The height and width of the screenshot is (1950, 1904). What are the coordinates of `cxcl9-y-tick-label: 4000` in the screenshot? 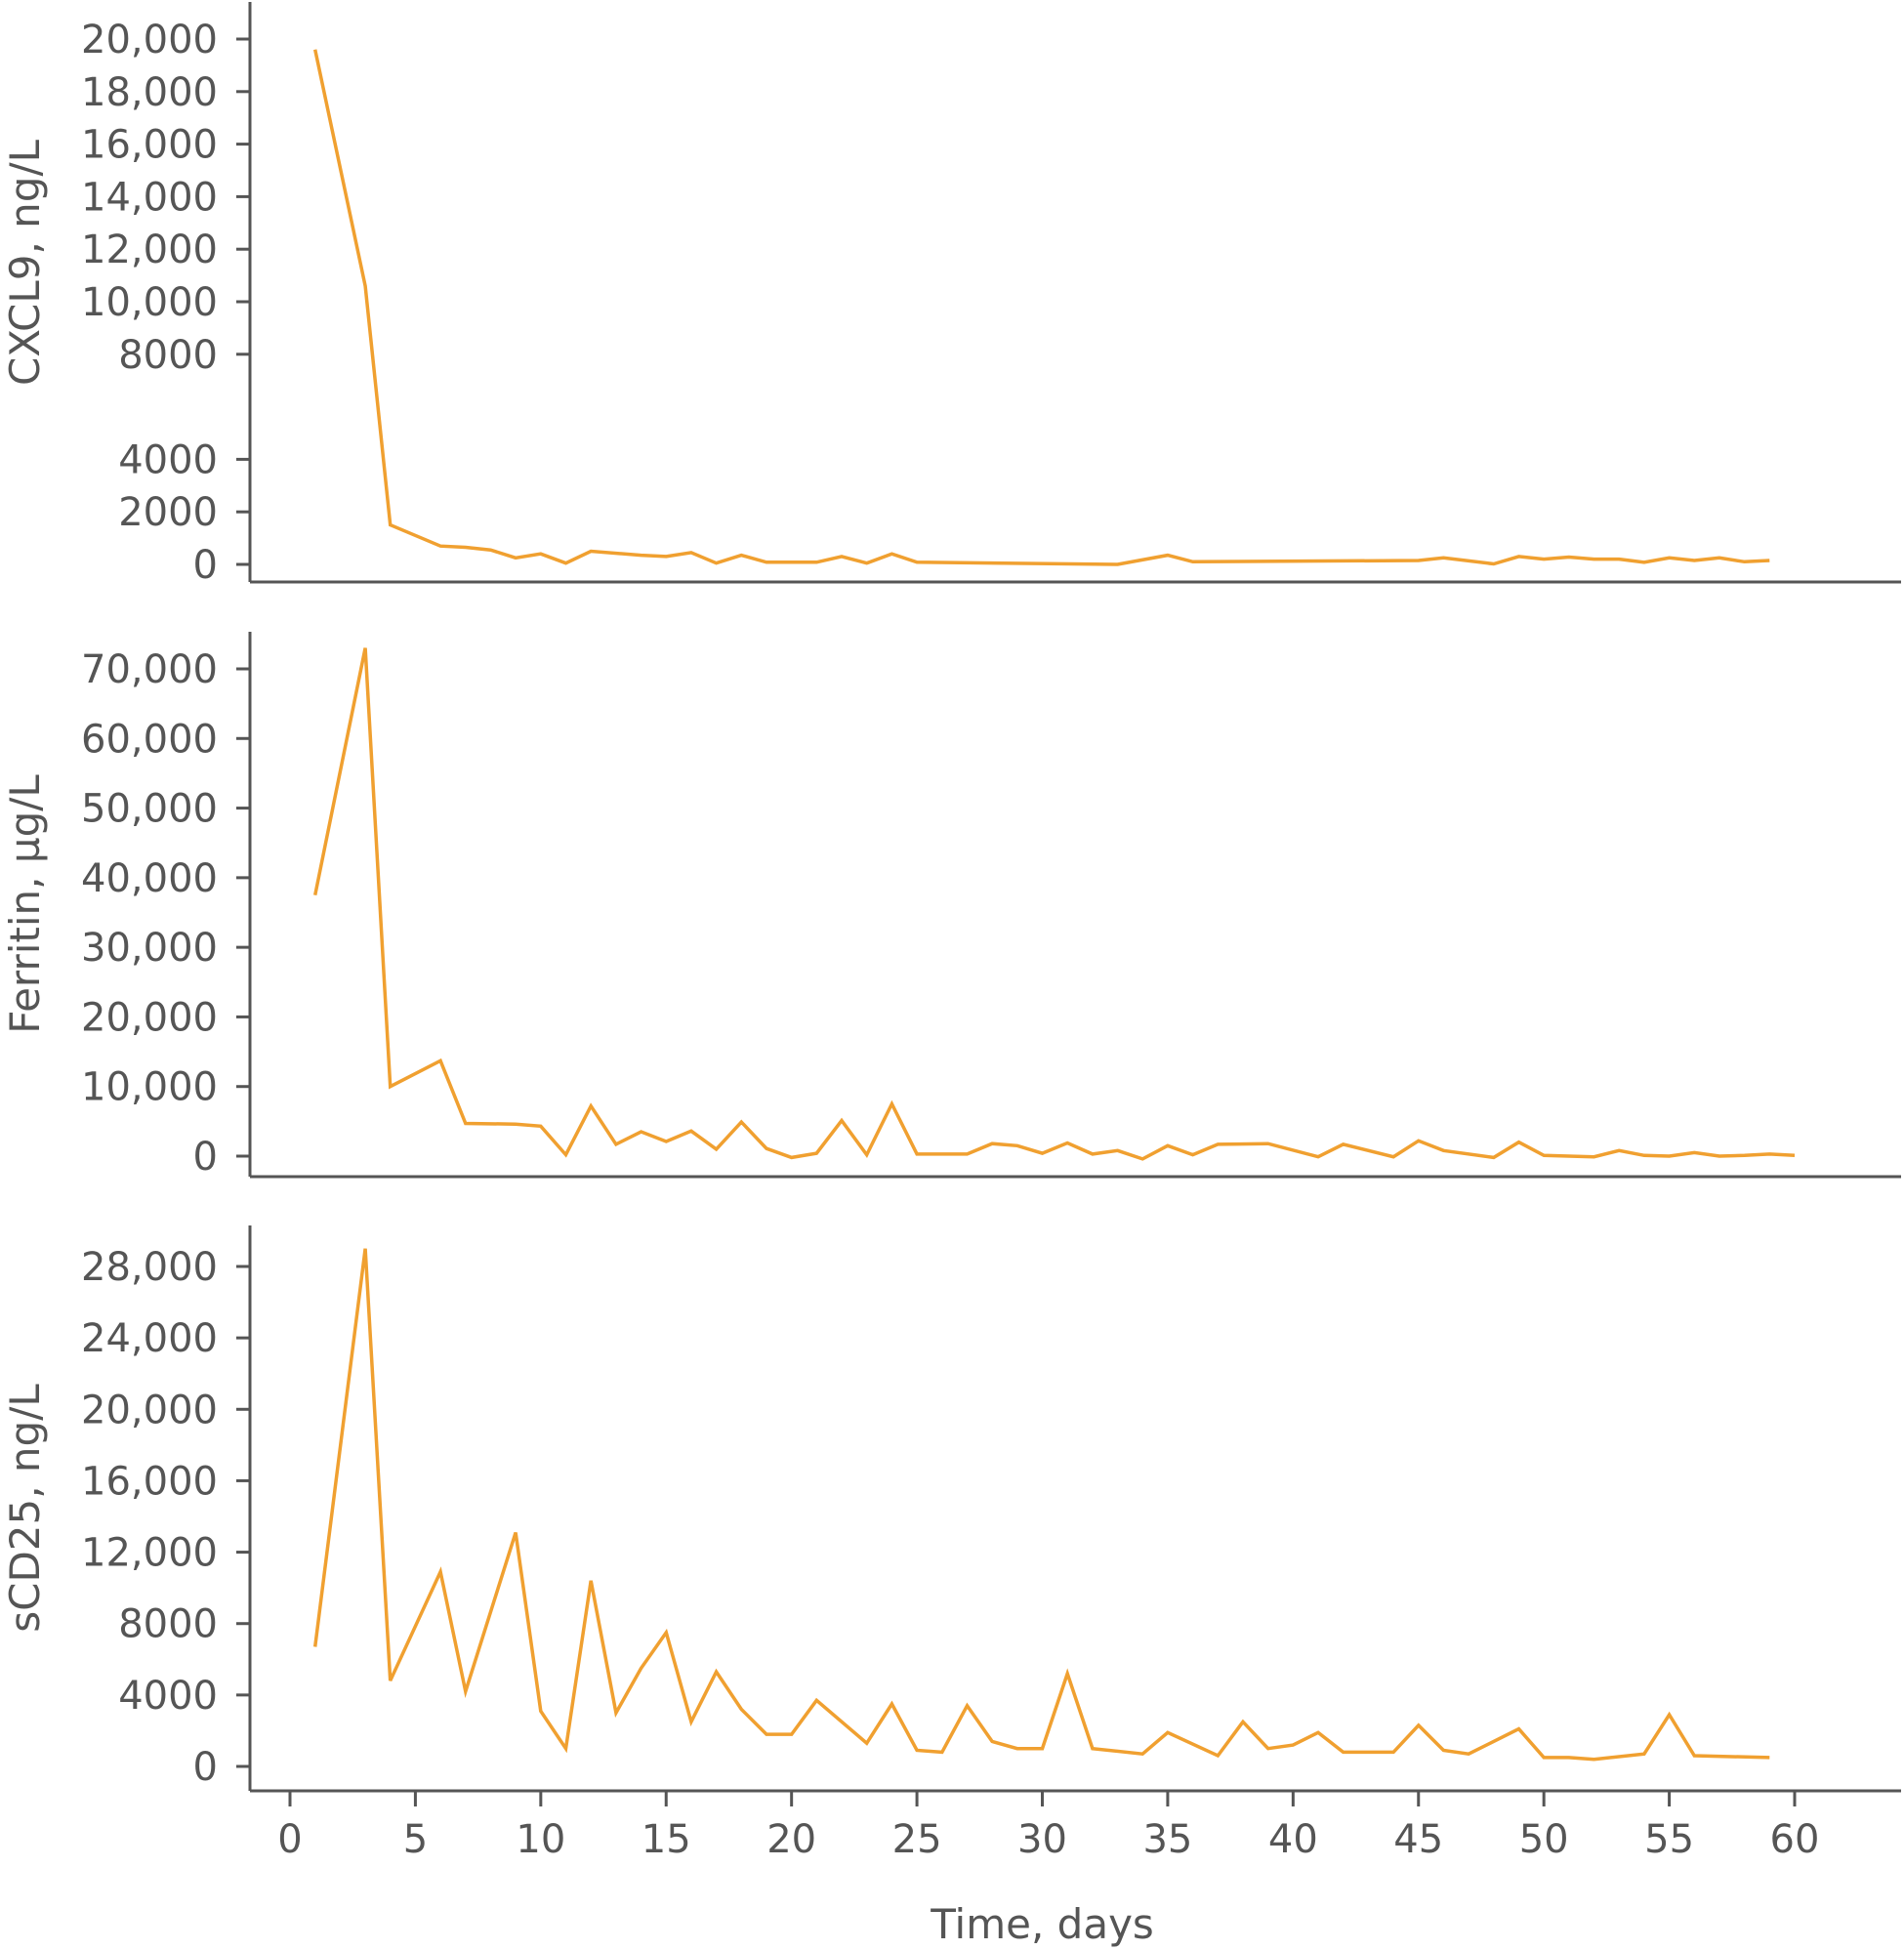 It's located at (168, 459).